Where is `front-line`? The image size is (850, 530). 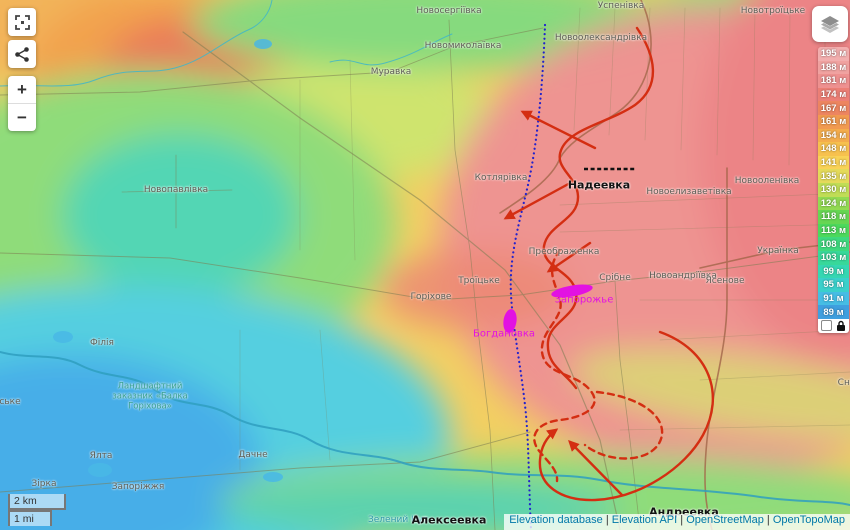
front-line is located at coordinates (528, 276).